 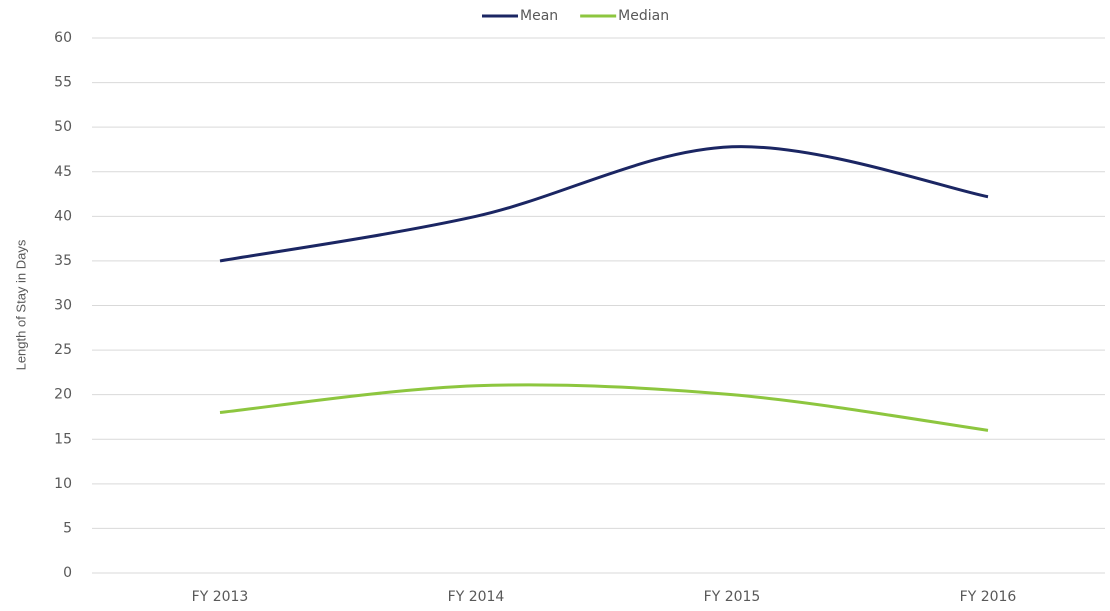 I want to click on y-tick-label: 50, so click(x=63, y=127).